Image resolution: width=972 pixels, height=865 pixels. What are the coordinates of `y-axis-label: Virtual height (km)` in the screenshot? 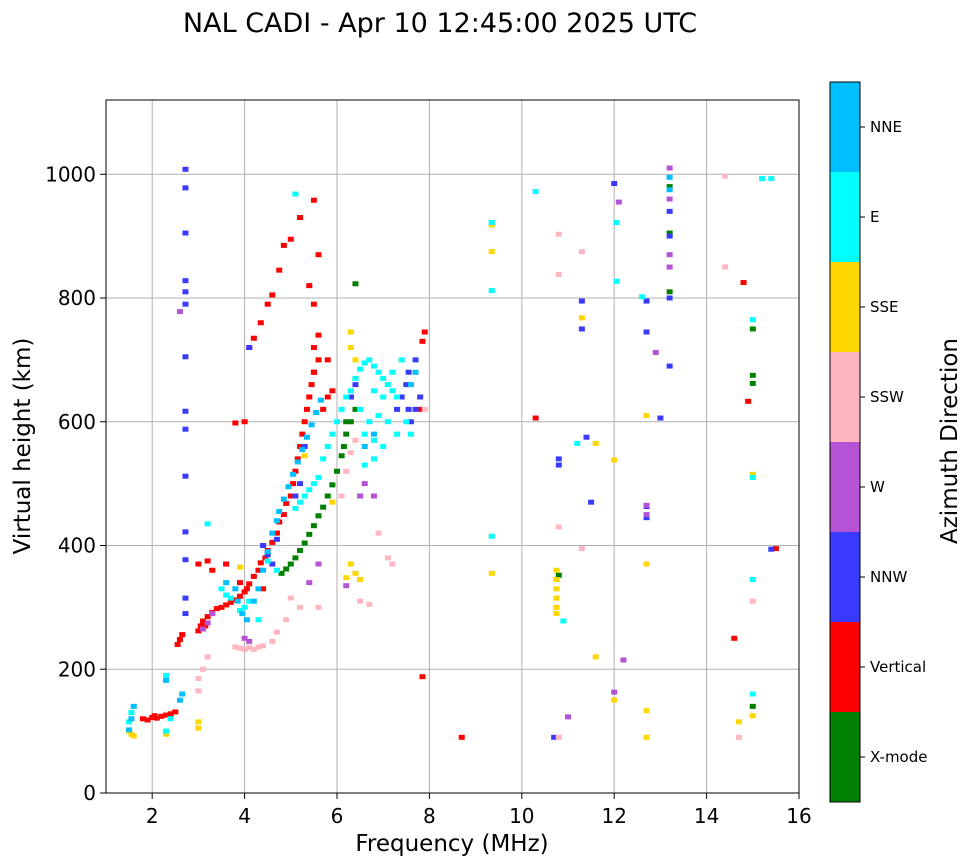 It's located at (23, 446).